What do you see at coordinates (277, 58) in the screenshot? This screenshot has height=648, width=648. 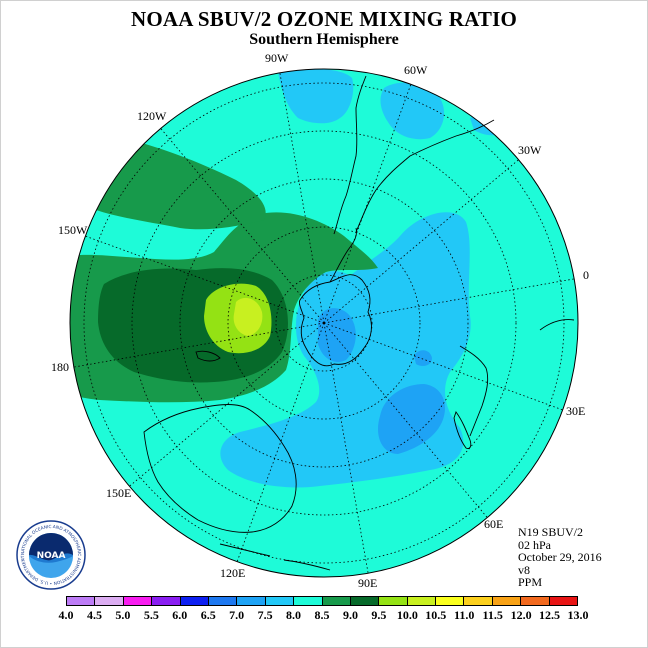 I see `longitude-label-90w: 90W` at bounding box center [277, 58].